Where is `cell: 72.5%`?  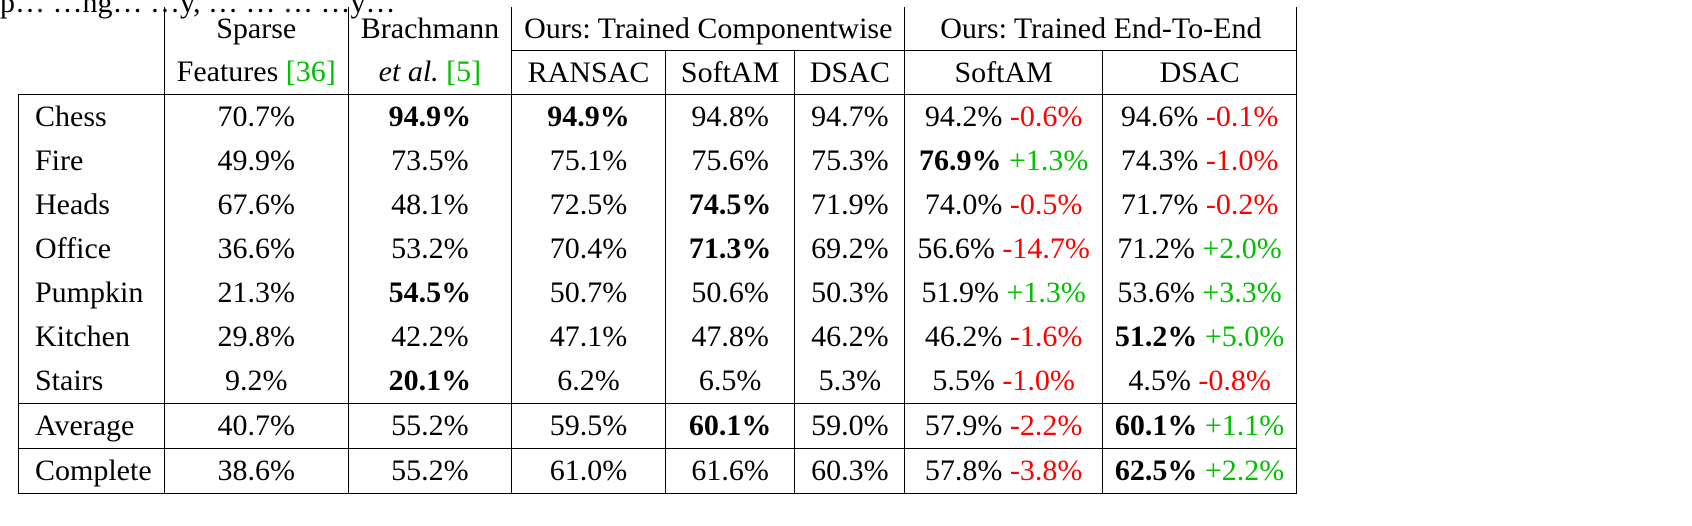 cell: 72.5% is located at coordinates (588, 205).